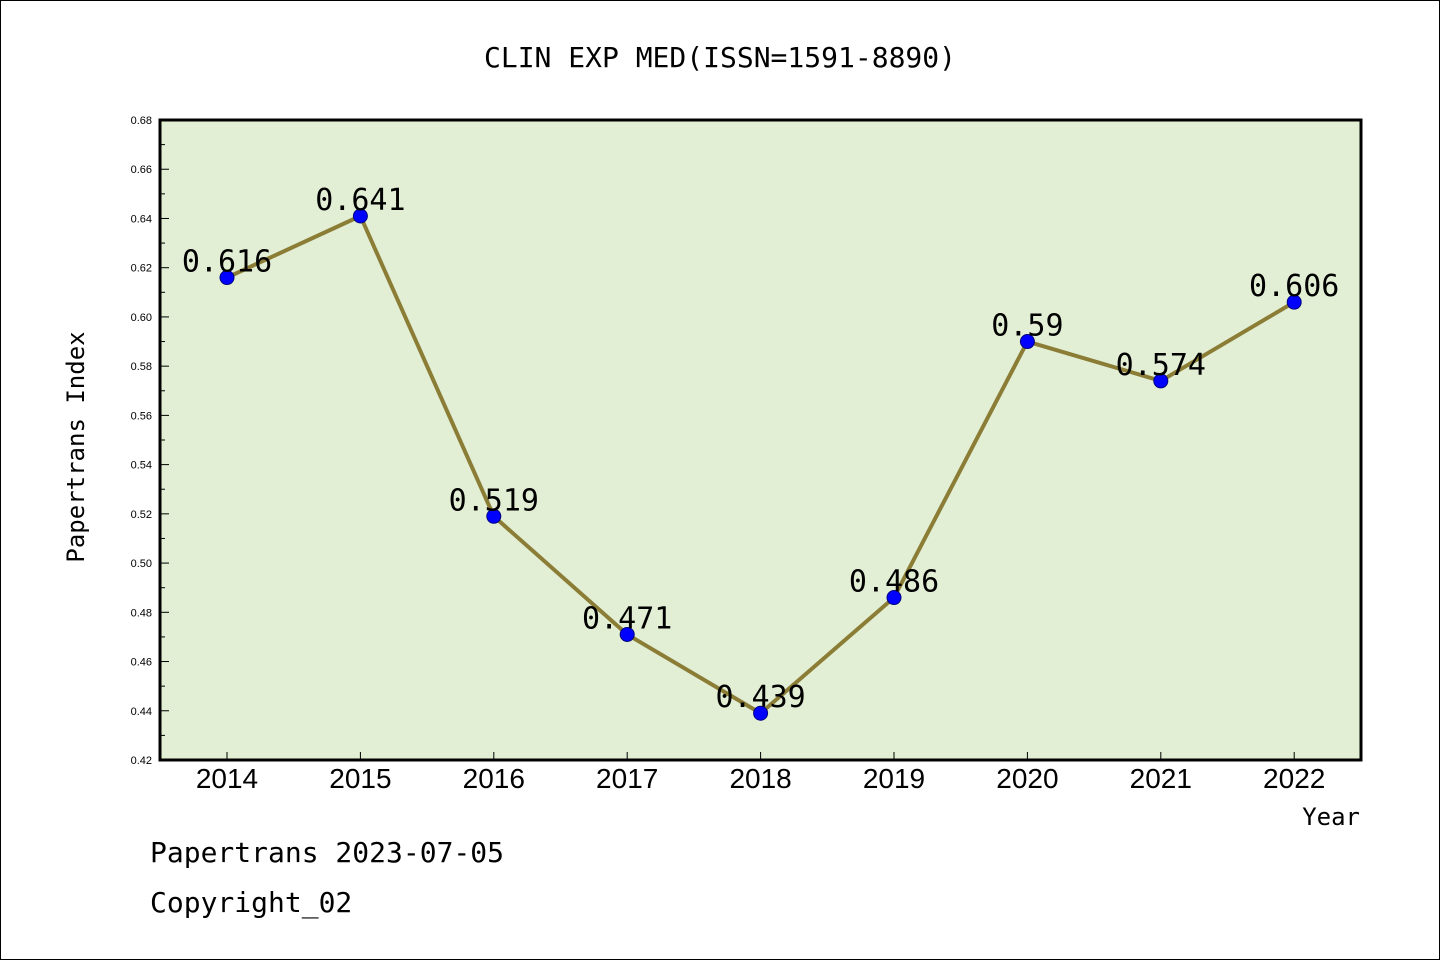 The image size is (1440, 960). What do you see at coordinates (141, 564) in the screenshot?
I see `y-tick-label: 0.50` at bounding box center [141, 564].